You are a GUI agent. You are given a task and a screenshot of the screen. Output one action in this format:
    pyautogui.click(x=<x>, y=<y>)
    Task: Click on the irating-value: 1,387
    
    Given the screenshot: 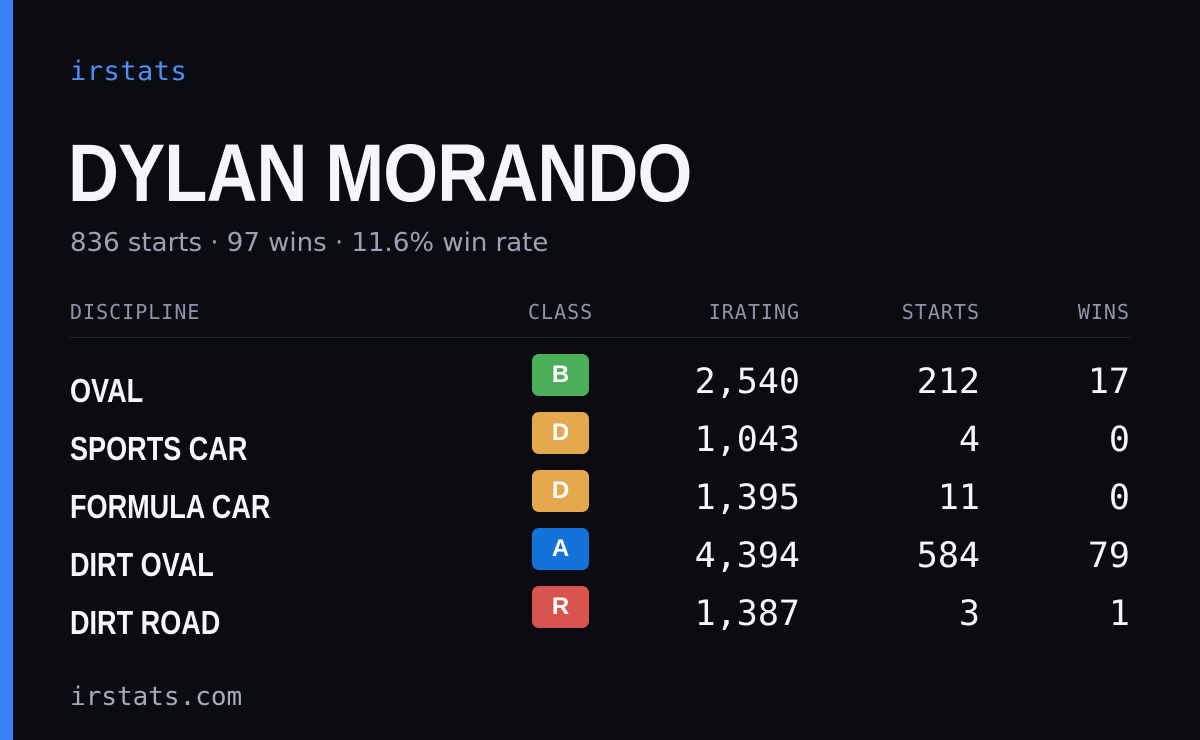 What is the action you would take?
    pyautogui.click(x=747, y=614)
    